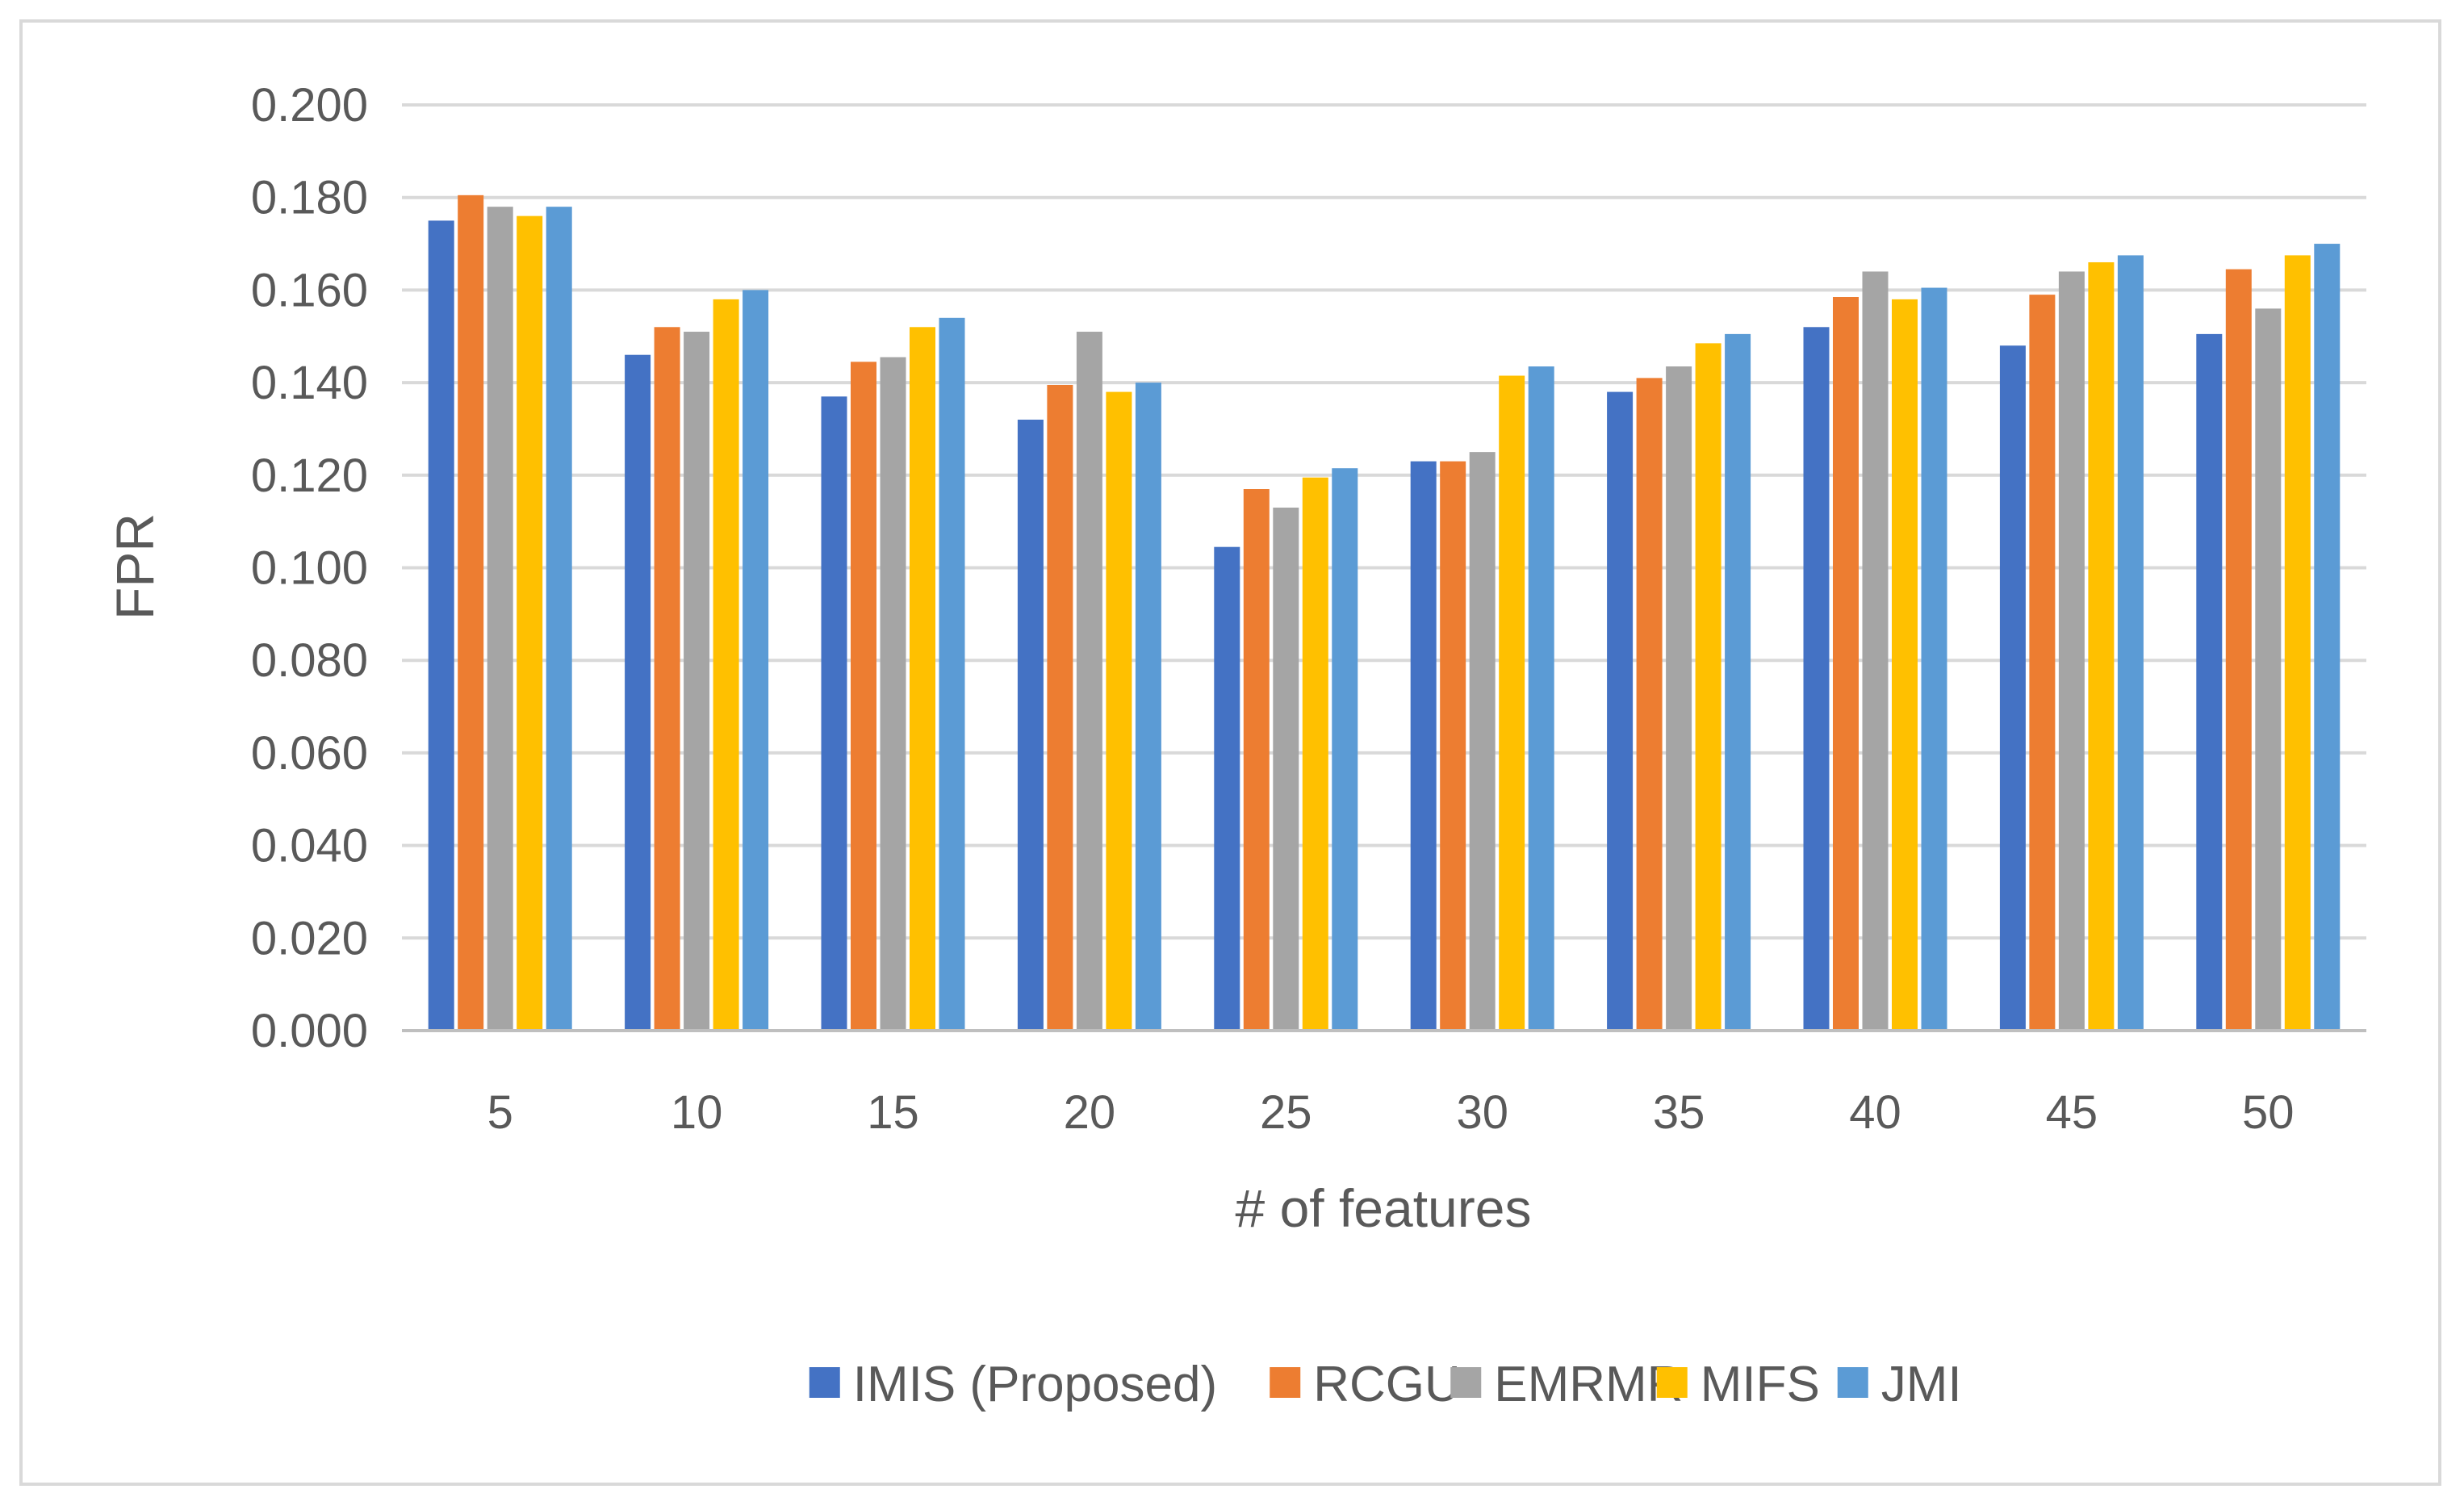  Describe the element at coordinates (1090, 1112) in the screenshot. I see `x-tick-label: 20` at that location.